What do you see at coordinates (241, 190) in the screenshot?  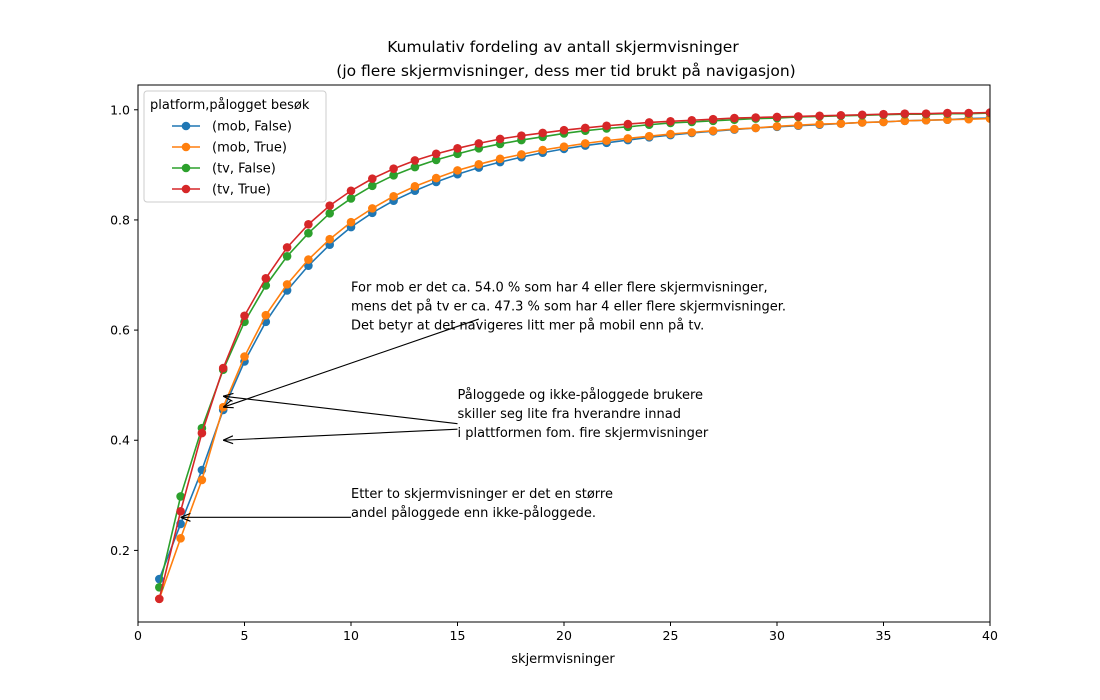 I see `legend-label: (tv, True)` at bounding box center [241, 190].